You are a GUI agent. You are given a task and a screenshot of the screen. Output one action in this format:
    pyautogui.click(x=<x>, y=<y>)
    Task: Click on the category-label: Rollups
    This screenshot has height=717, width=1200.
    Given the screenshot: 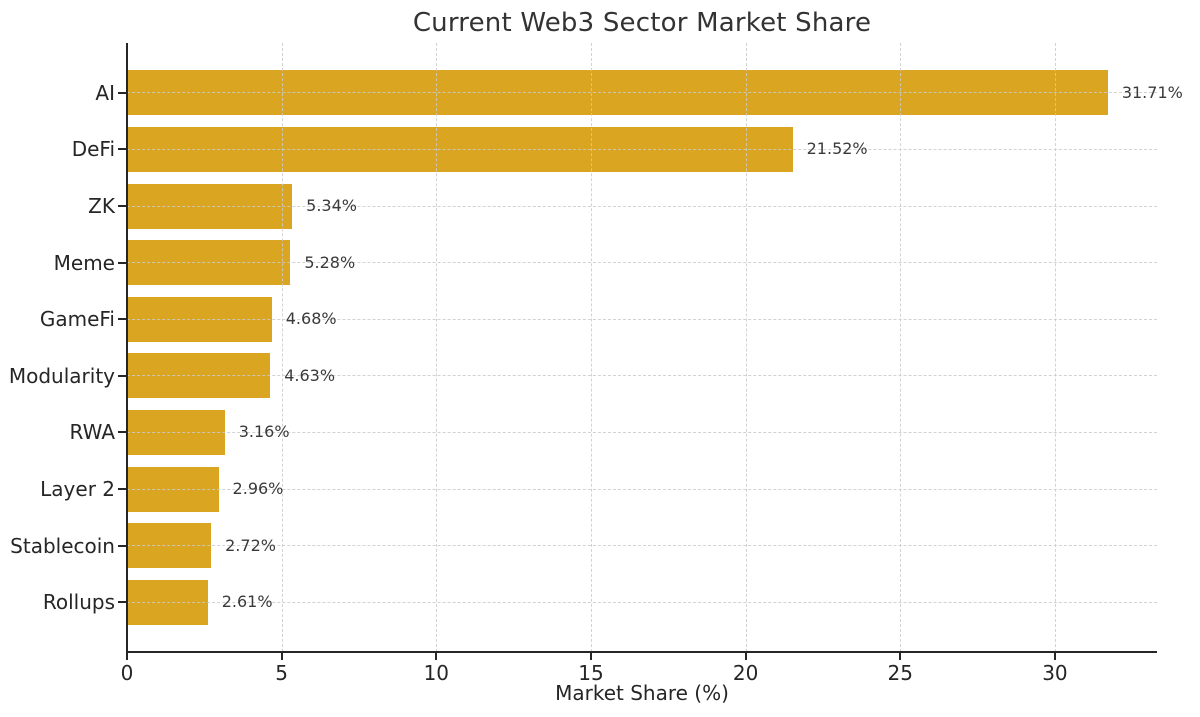 What is the action you would take?
    pyautogui.click(x=78, y=602)
    